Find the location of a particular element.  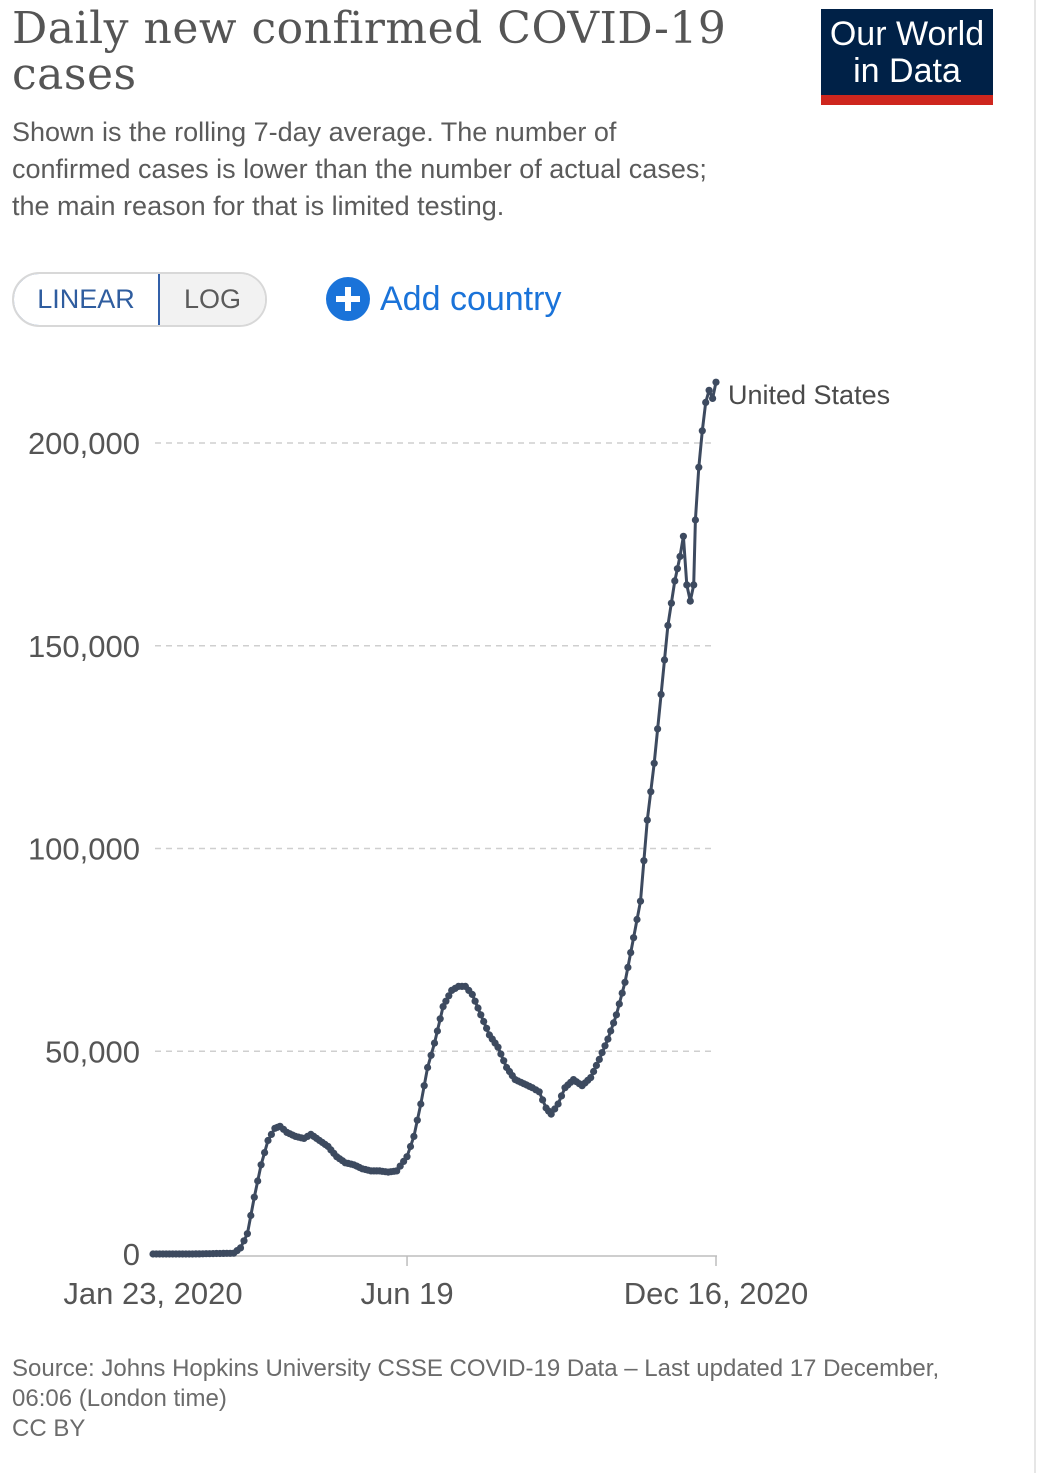

linear-scale-button: LINEAR is located at coordinates (87, 299).